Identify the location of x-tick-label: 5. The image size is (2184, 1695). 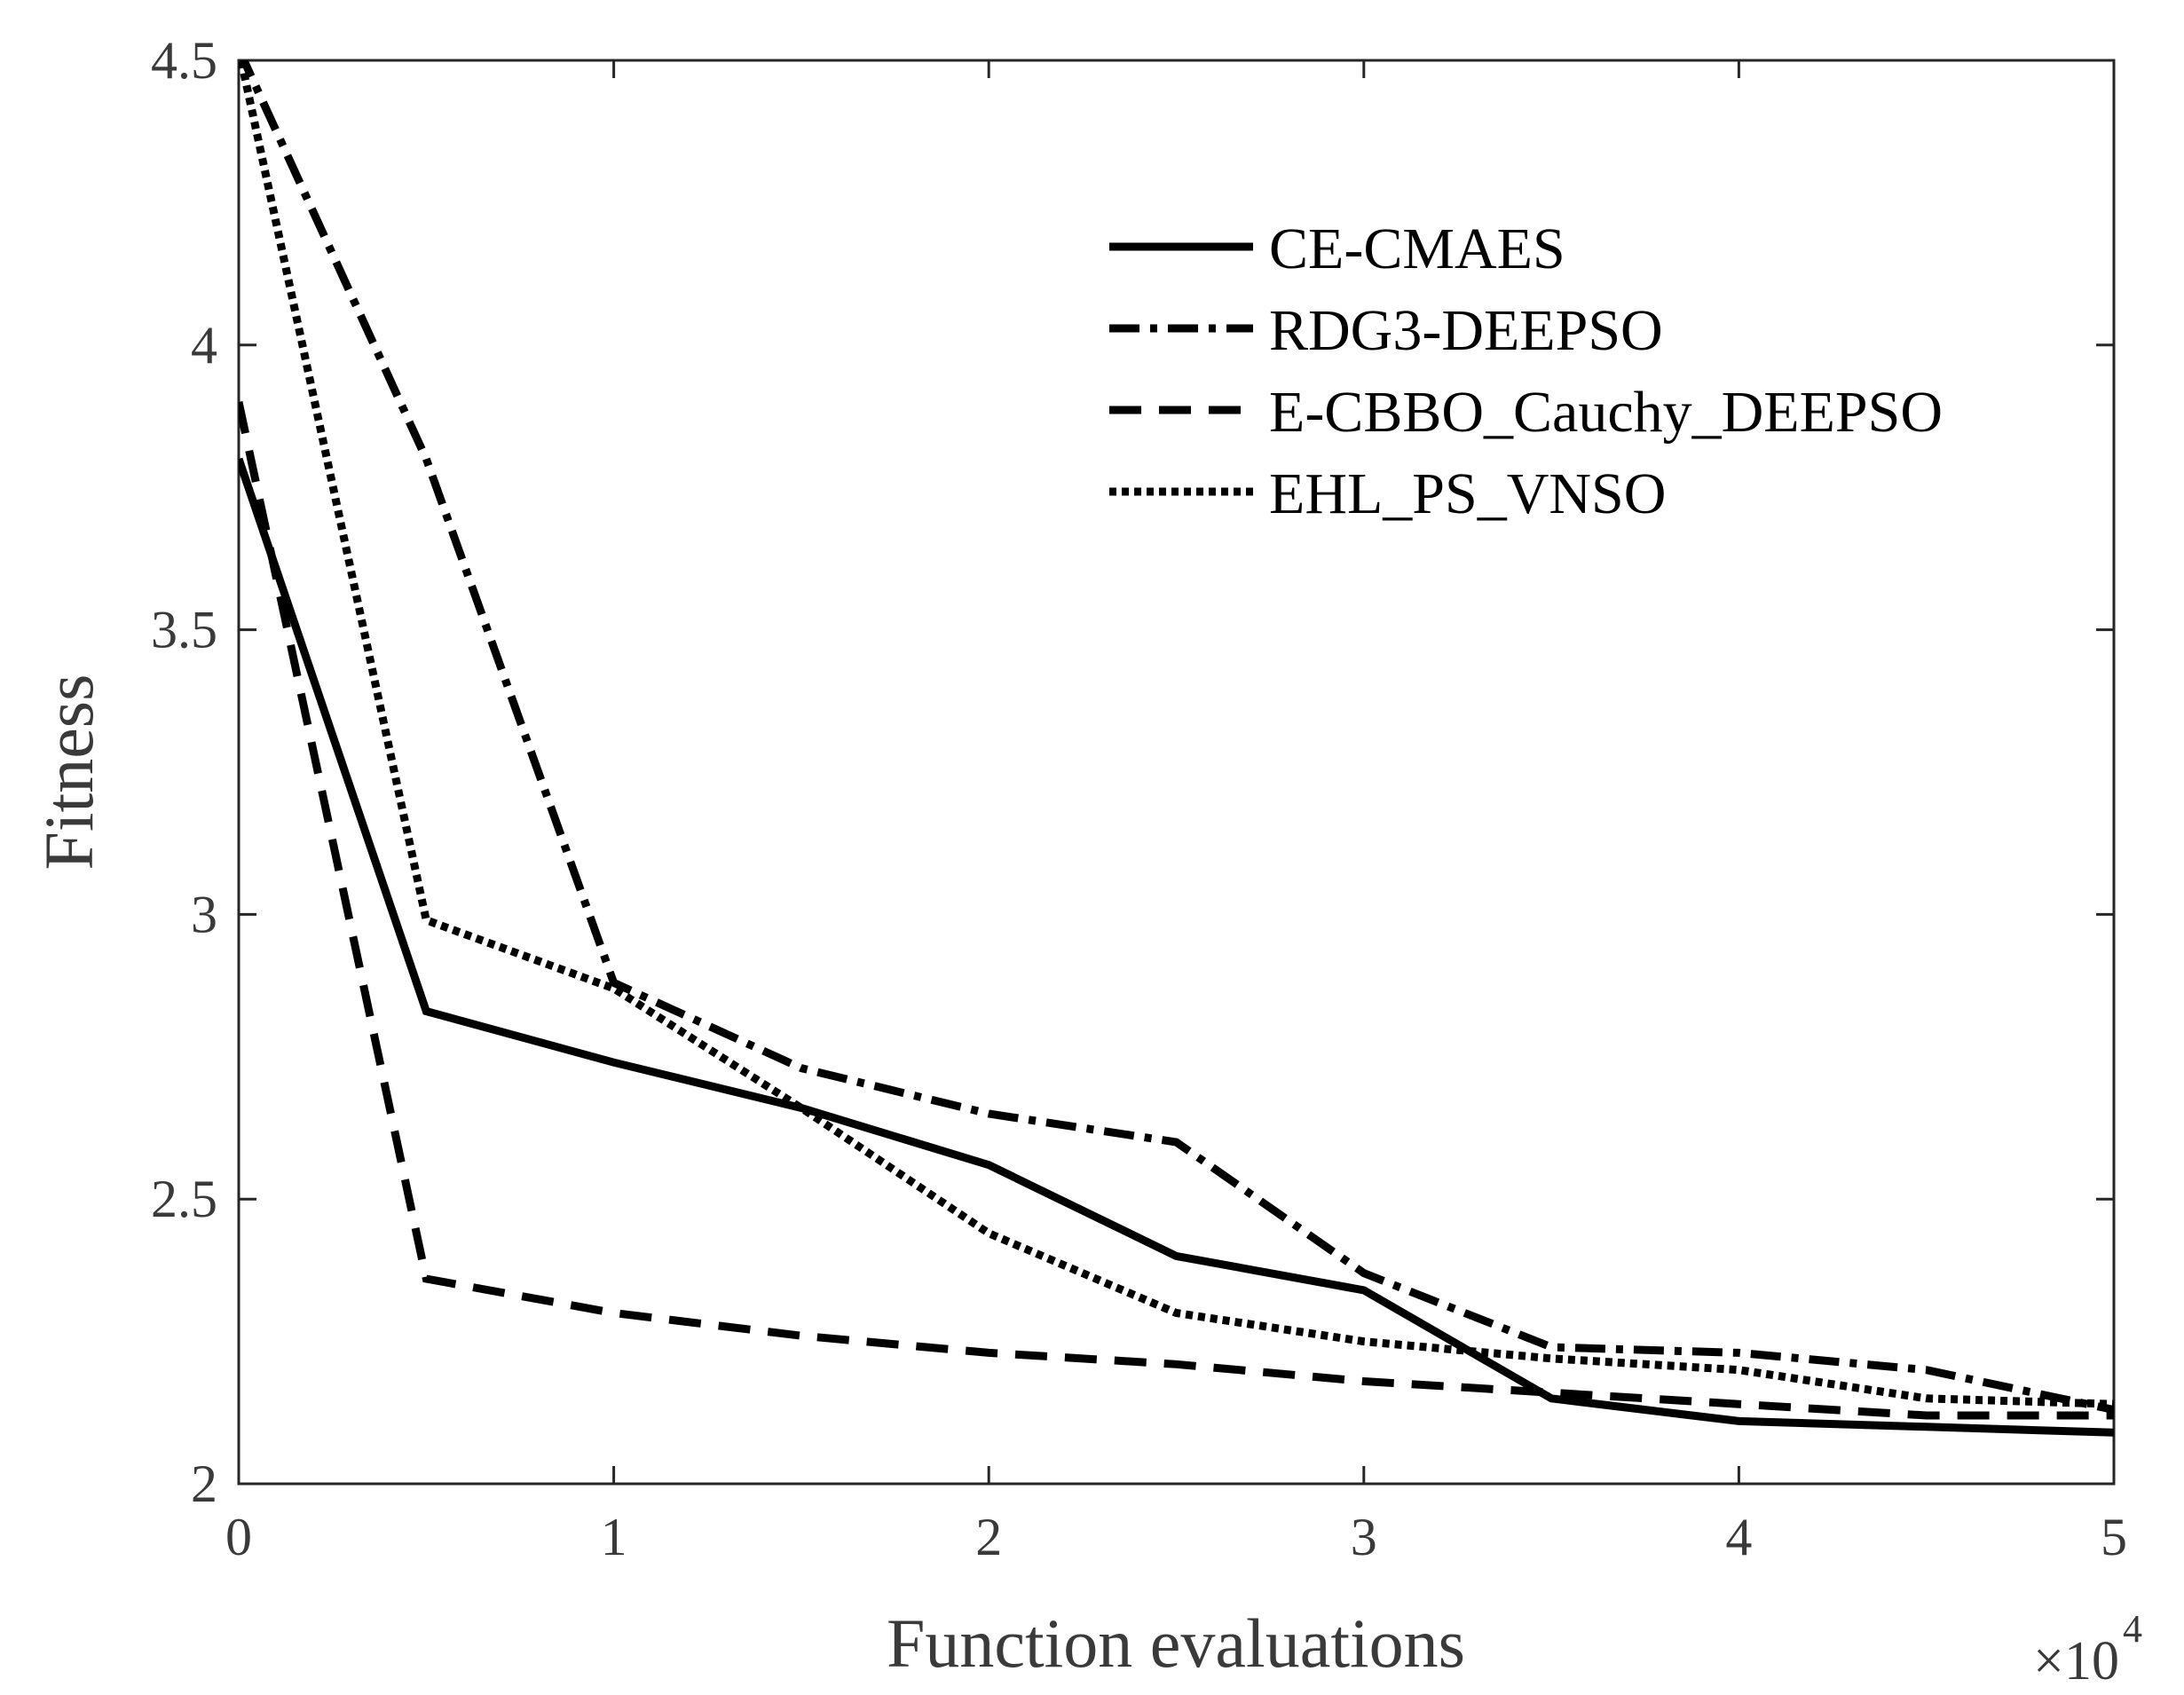
(2114, 1537).